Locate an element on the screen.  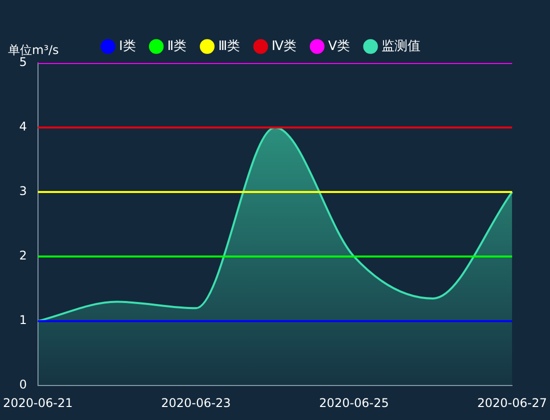
x-tick-label: 2020-06-23 is located at coordinates (196, 403).